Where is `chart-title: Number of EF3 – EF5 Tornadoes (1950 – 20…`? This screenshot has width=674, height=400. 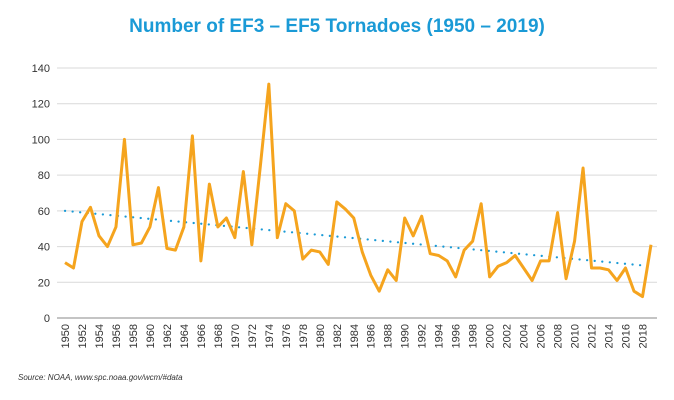
chart-title: Number of EF3 – EF5 Tornadoes (1950 – 20… is located at coordinates (337, 26).